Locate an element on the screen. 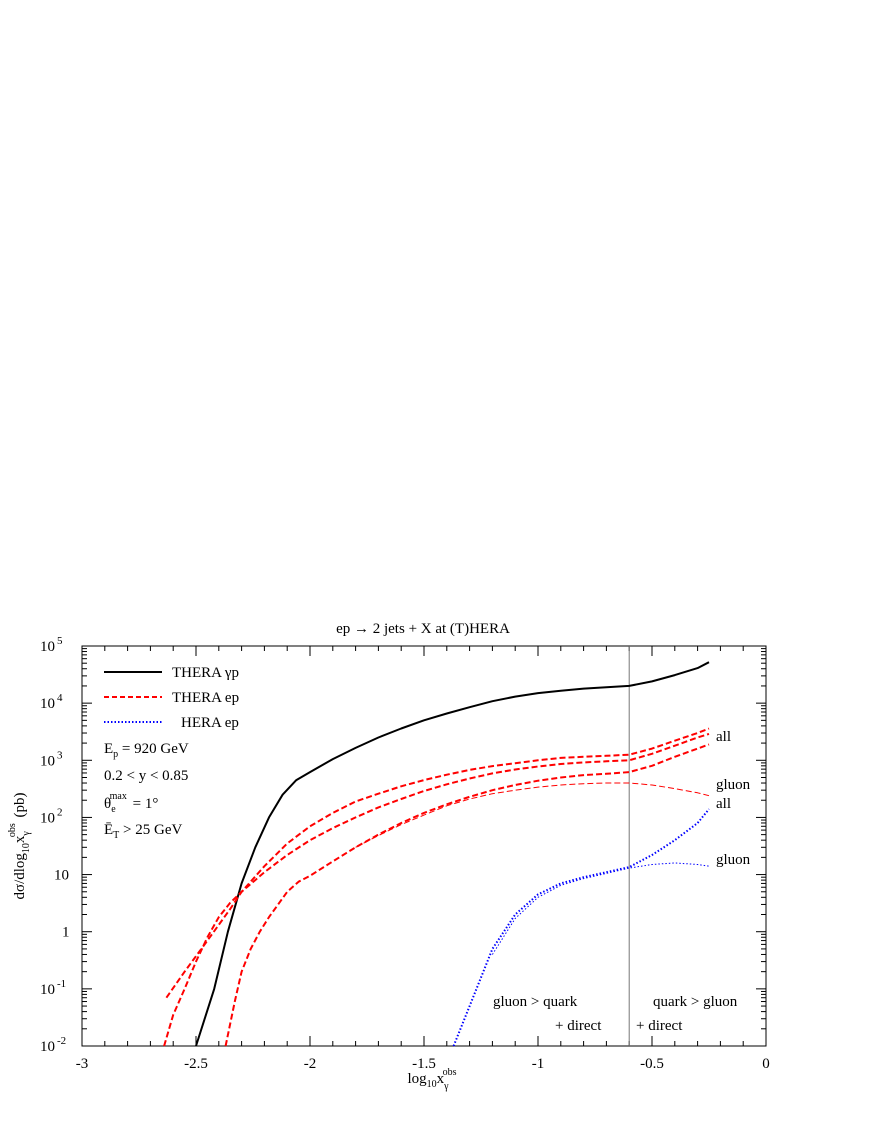 This screenshot has height=1128, width=872. x-tick-label: 0 is located at coordinates (766, 1064).